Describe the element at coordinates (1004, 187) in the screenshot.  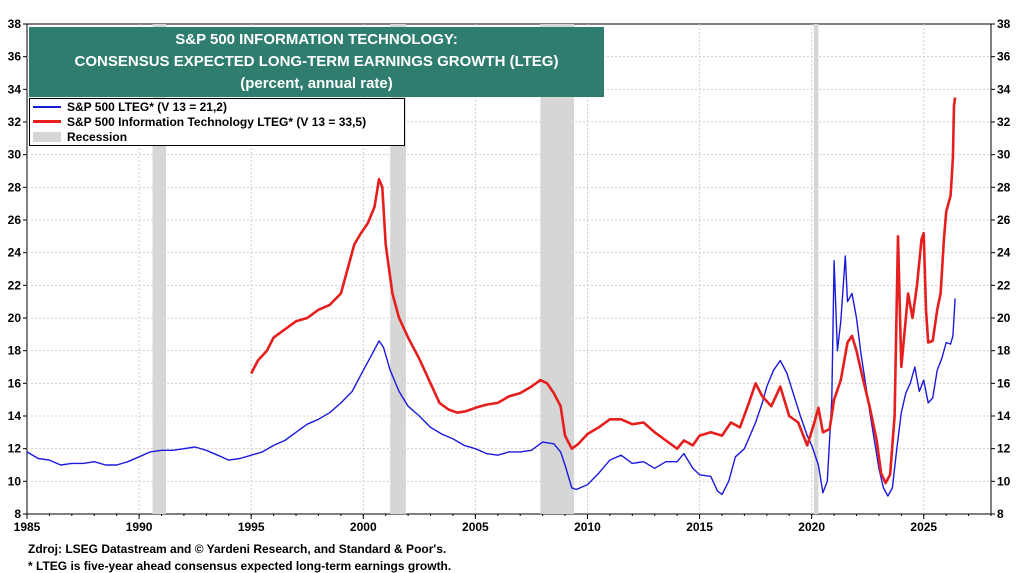
I see `y-tick-label-right: 28` at that location.